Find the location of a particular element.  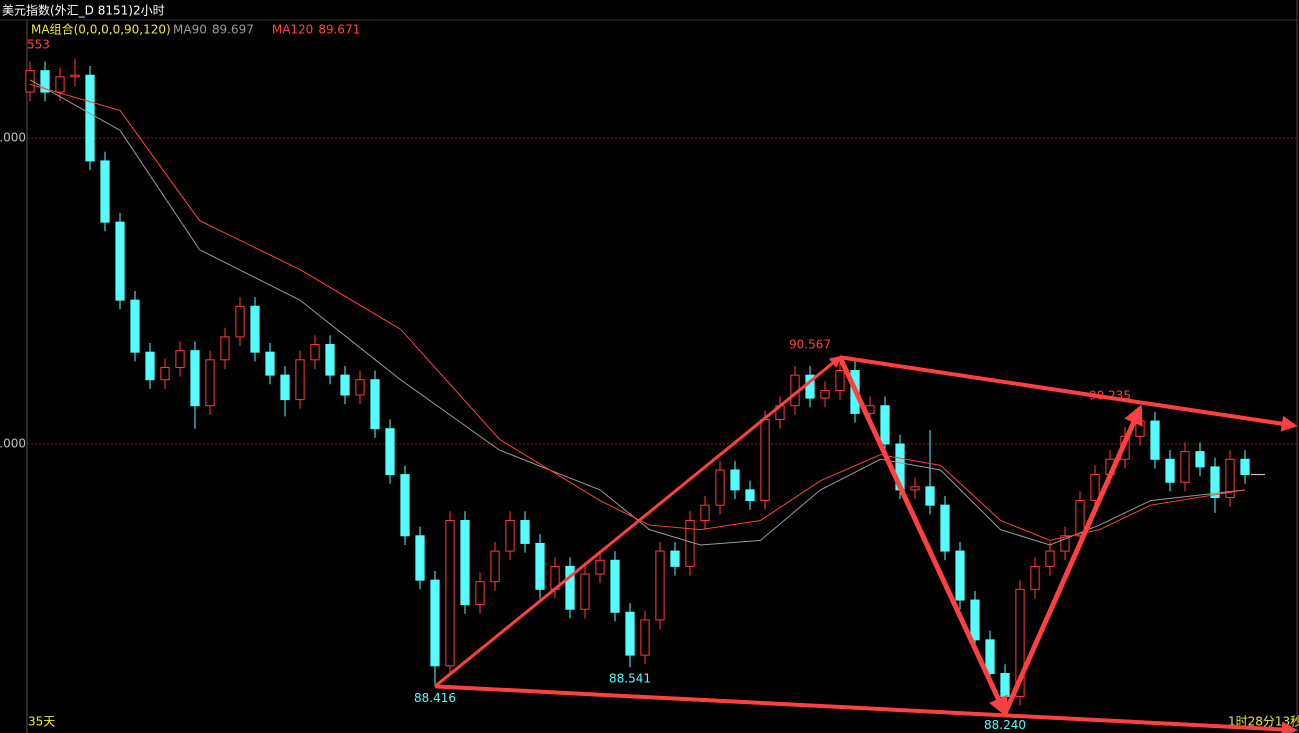

price-label: 88.240 is located at coordinates (1005, 725).